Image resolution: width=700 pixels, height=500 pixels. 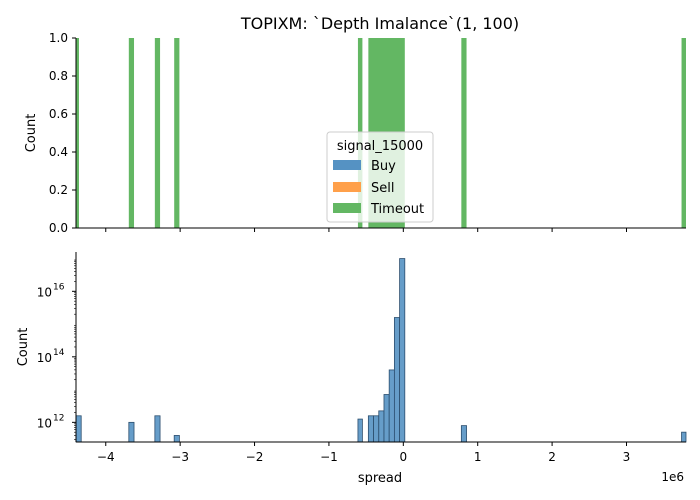 What do you see at coordinates (380, 146) in the screenshot?
I see `legend-title: signal_15000` at bounding box center [380, 146].